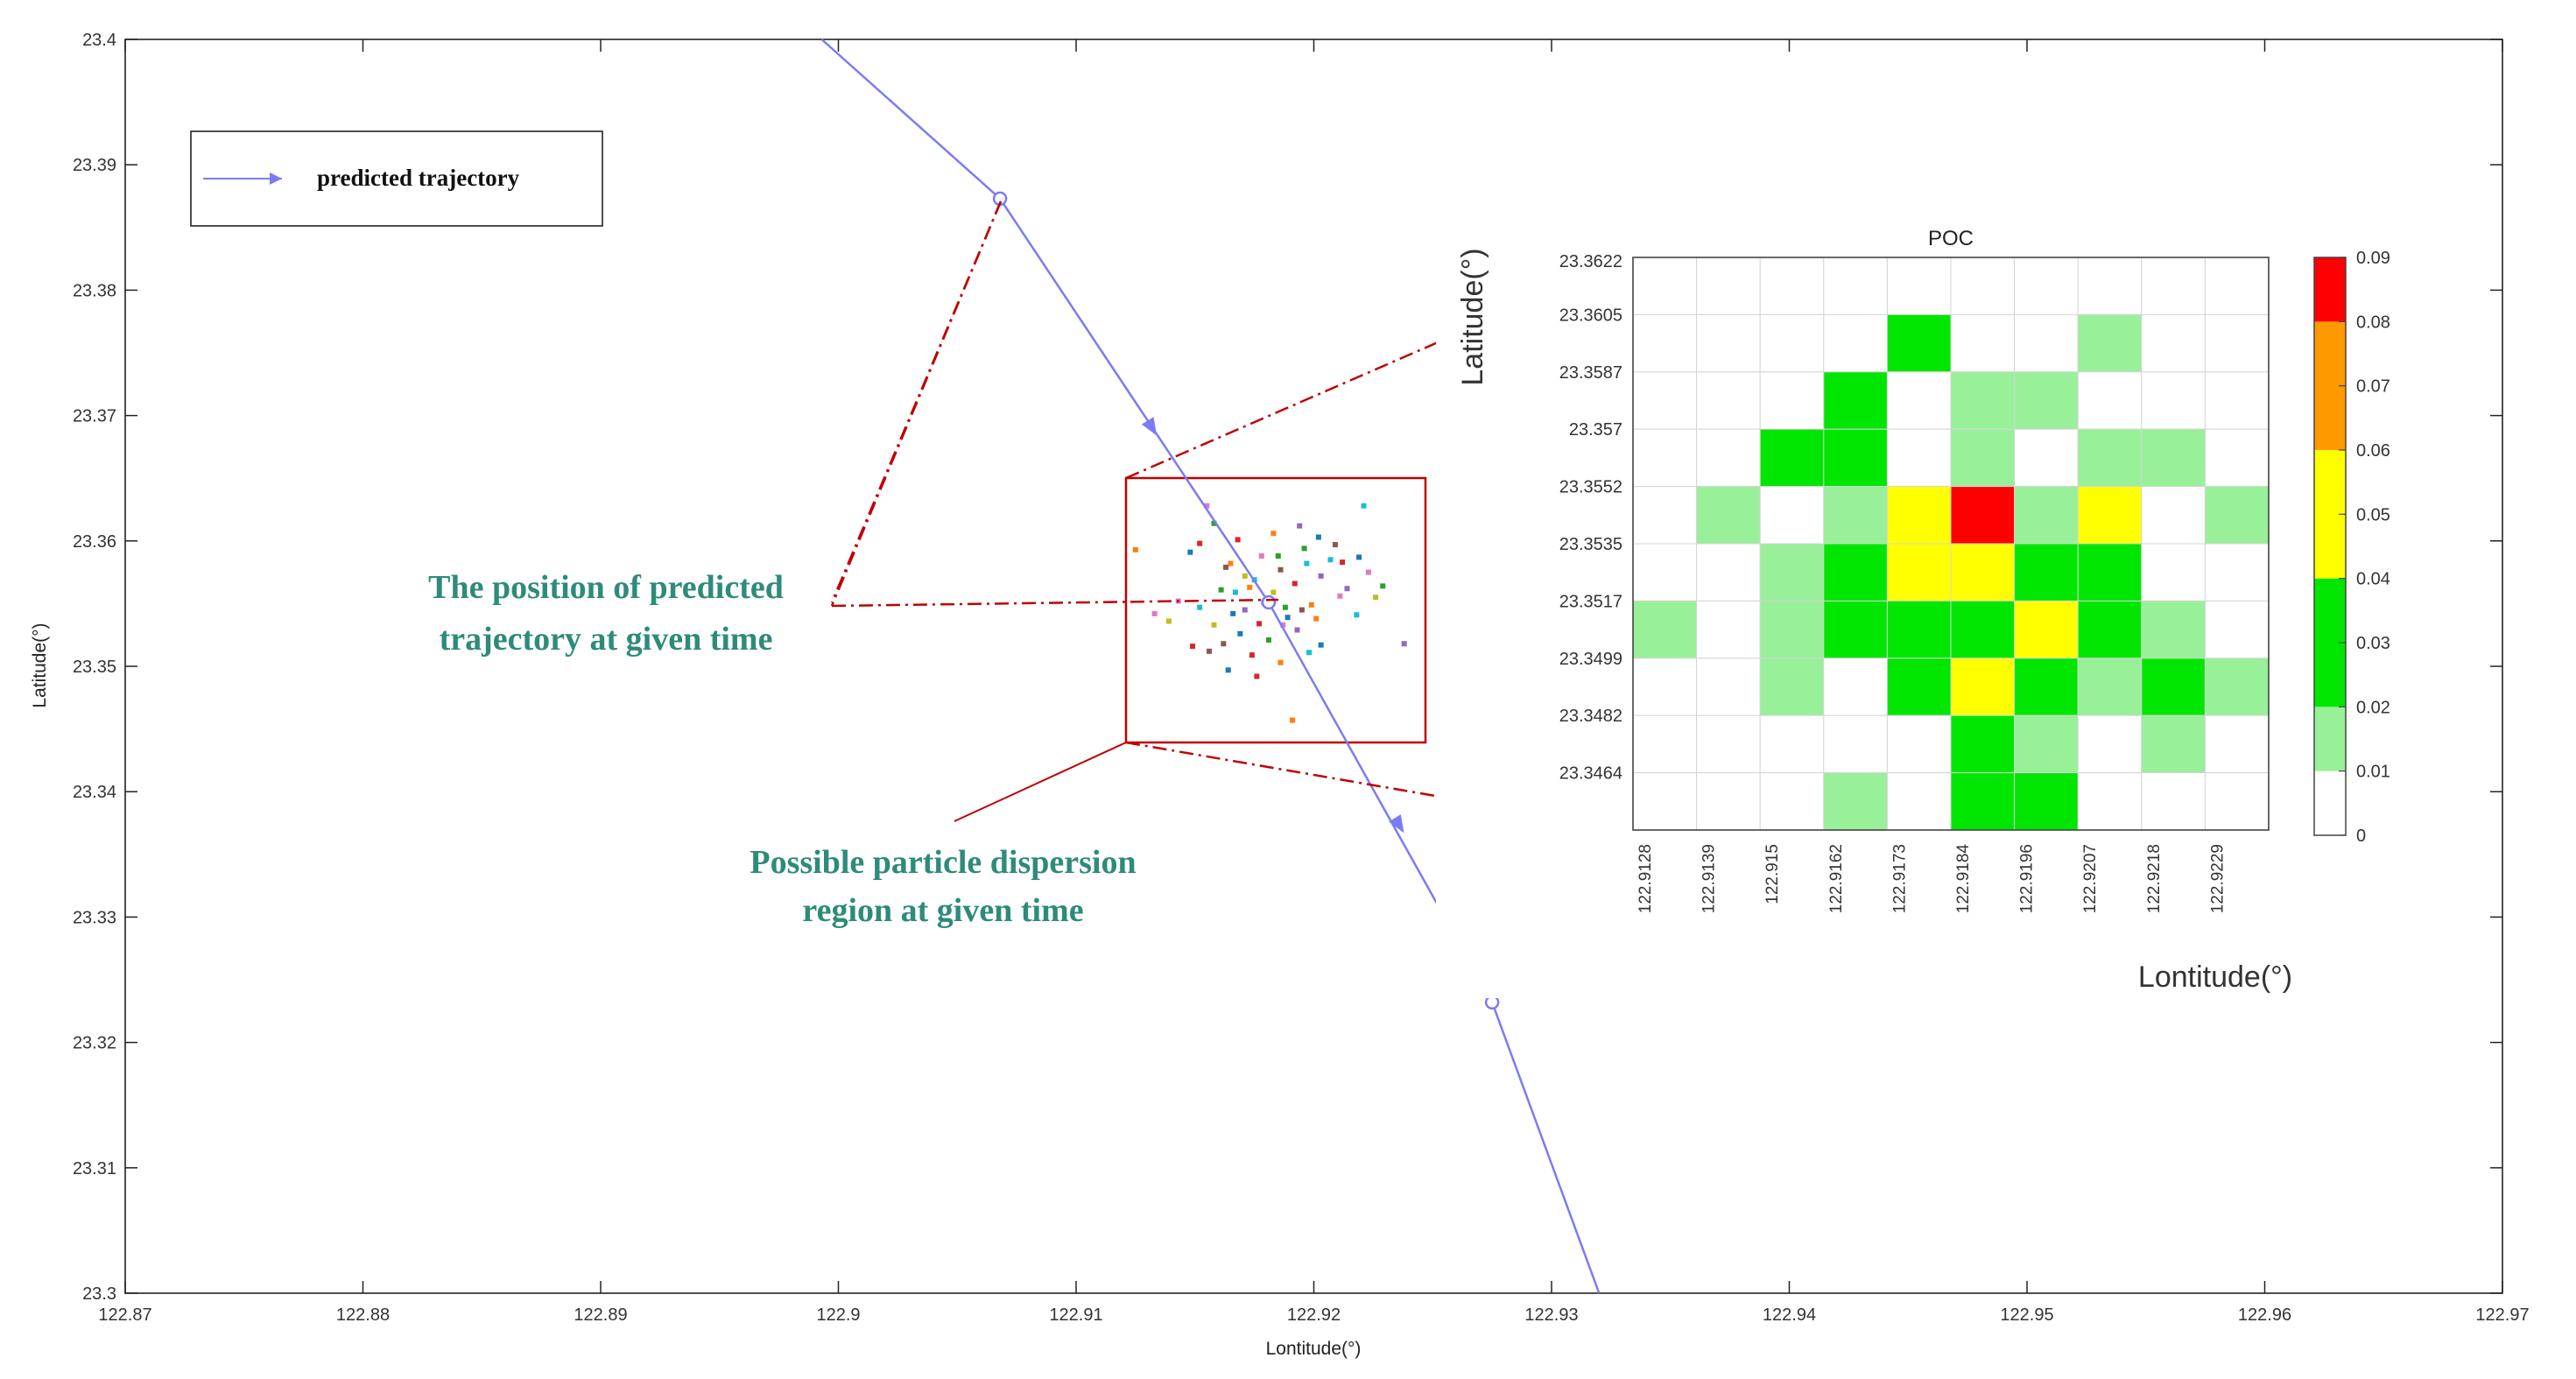 The image size is (2576, 1379). Describe the element at coordinates (1590, 601) in the screenshot. I see `heatmap-y-tick-label: 23.3517` at that location.